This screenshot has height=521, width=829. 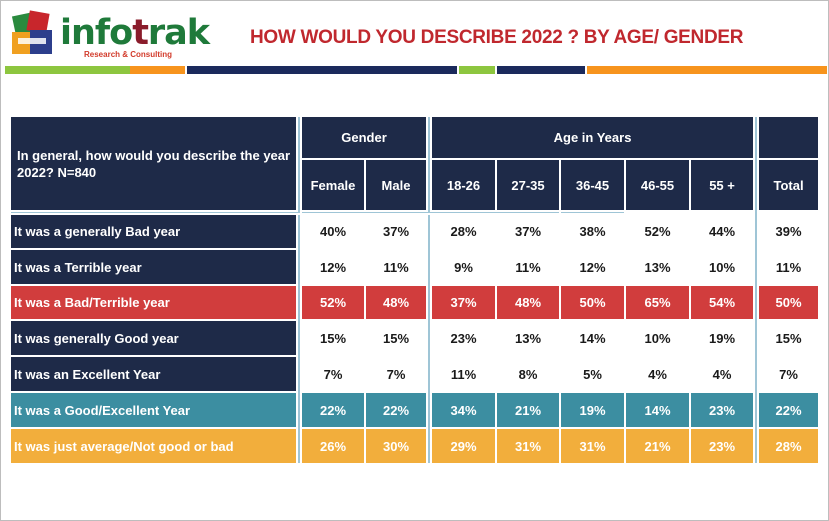 What do you see at coordinates (790, 186) in the screenshot?
I see `column-header: Total` at bounding box center [790, 186].